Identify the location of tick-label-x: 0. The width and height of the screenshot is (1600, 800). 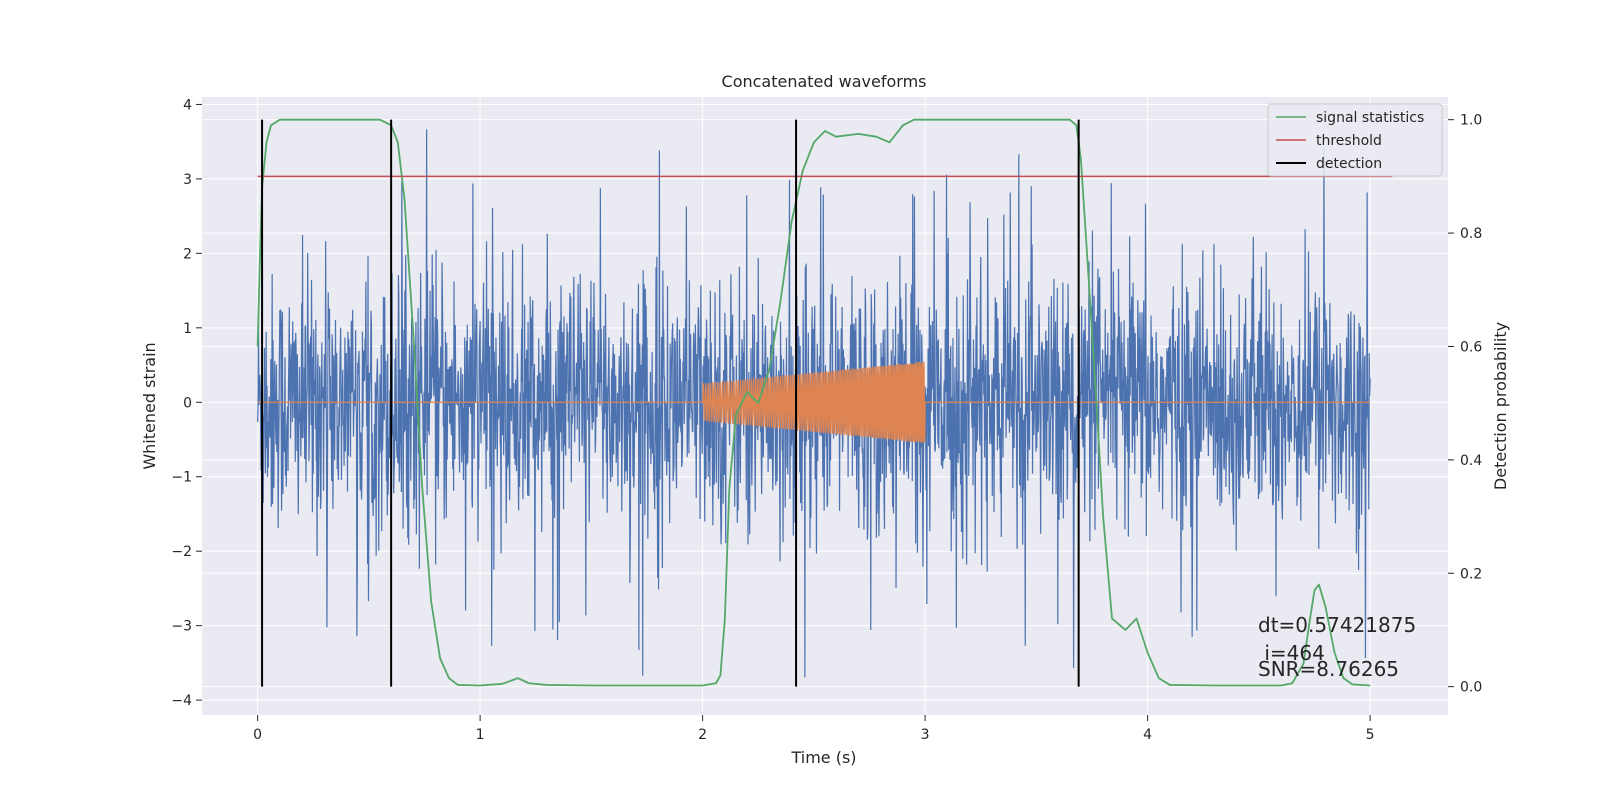
(257, 735).